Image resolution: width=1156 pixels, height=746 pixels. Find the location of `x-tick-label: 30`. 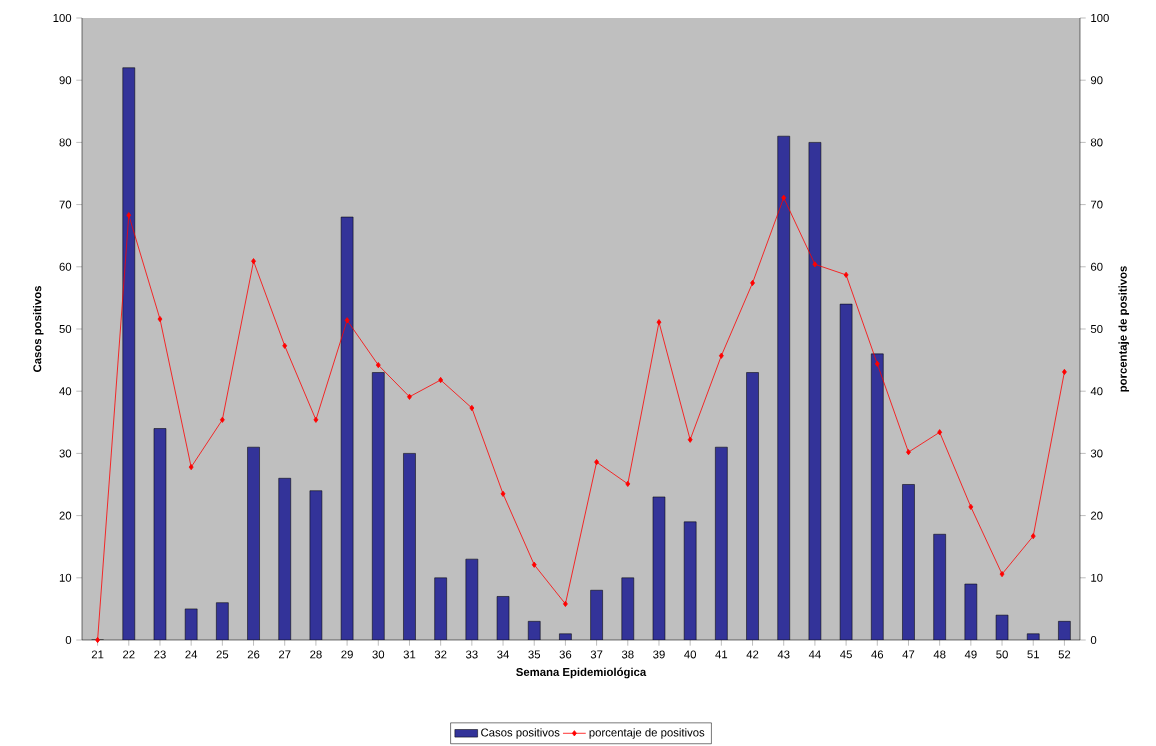

x-tick-label: 30 is located at coordinates (378, 654).